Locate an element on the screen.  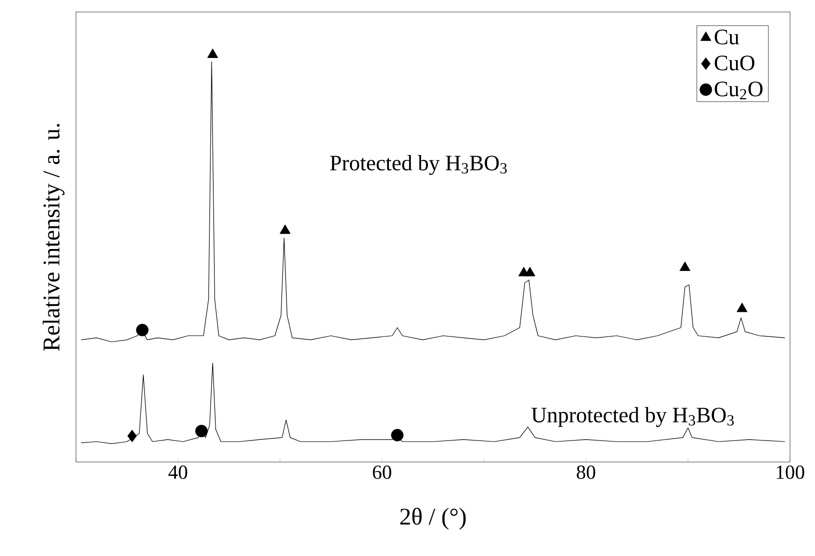
x-tick-label: 60 is located at coordinates (382, 472).